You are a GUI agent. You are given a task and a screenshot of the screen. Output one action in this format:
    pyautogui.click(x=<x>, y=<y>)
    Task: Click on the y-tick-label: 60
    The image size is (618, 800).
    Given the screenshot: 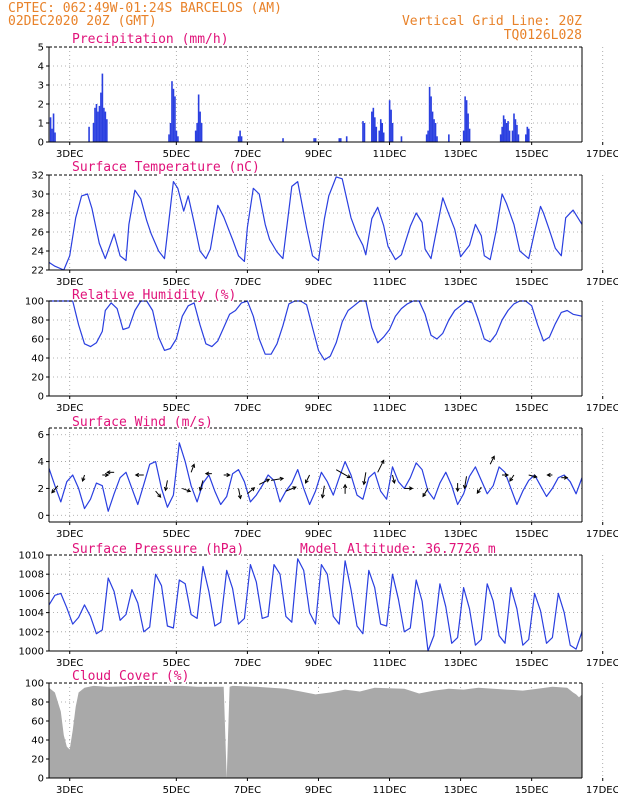 What is the action you would take?
    pyautogui.click(x=37, y=340)
    